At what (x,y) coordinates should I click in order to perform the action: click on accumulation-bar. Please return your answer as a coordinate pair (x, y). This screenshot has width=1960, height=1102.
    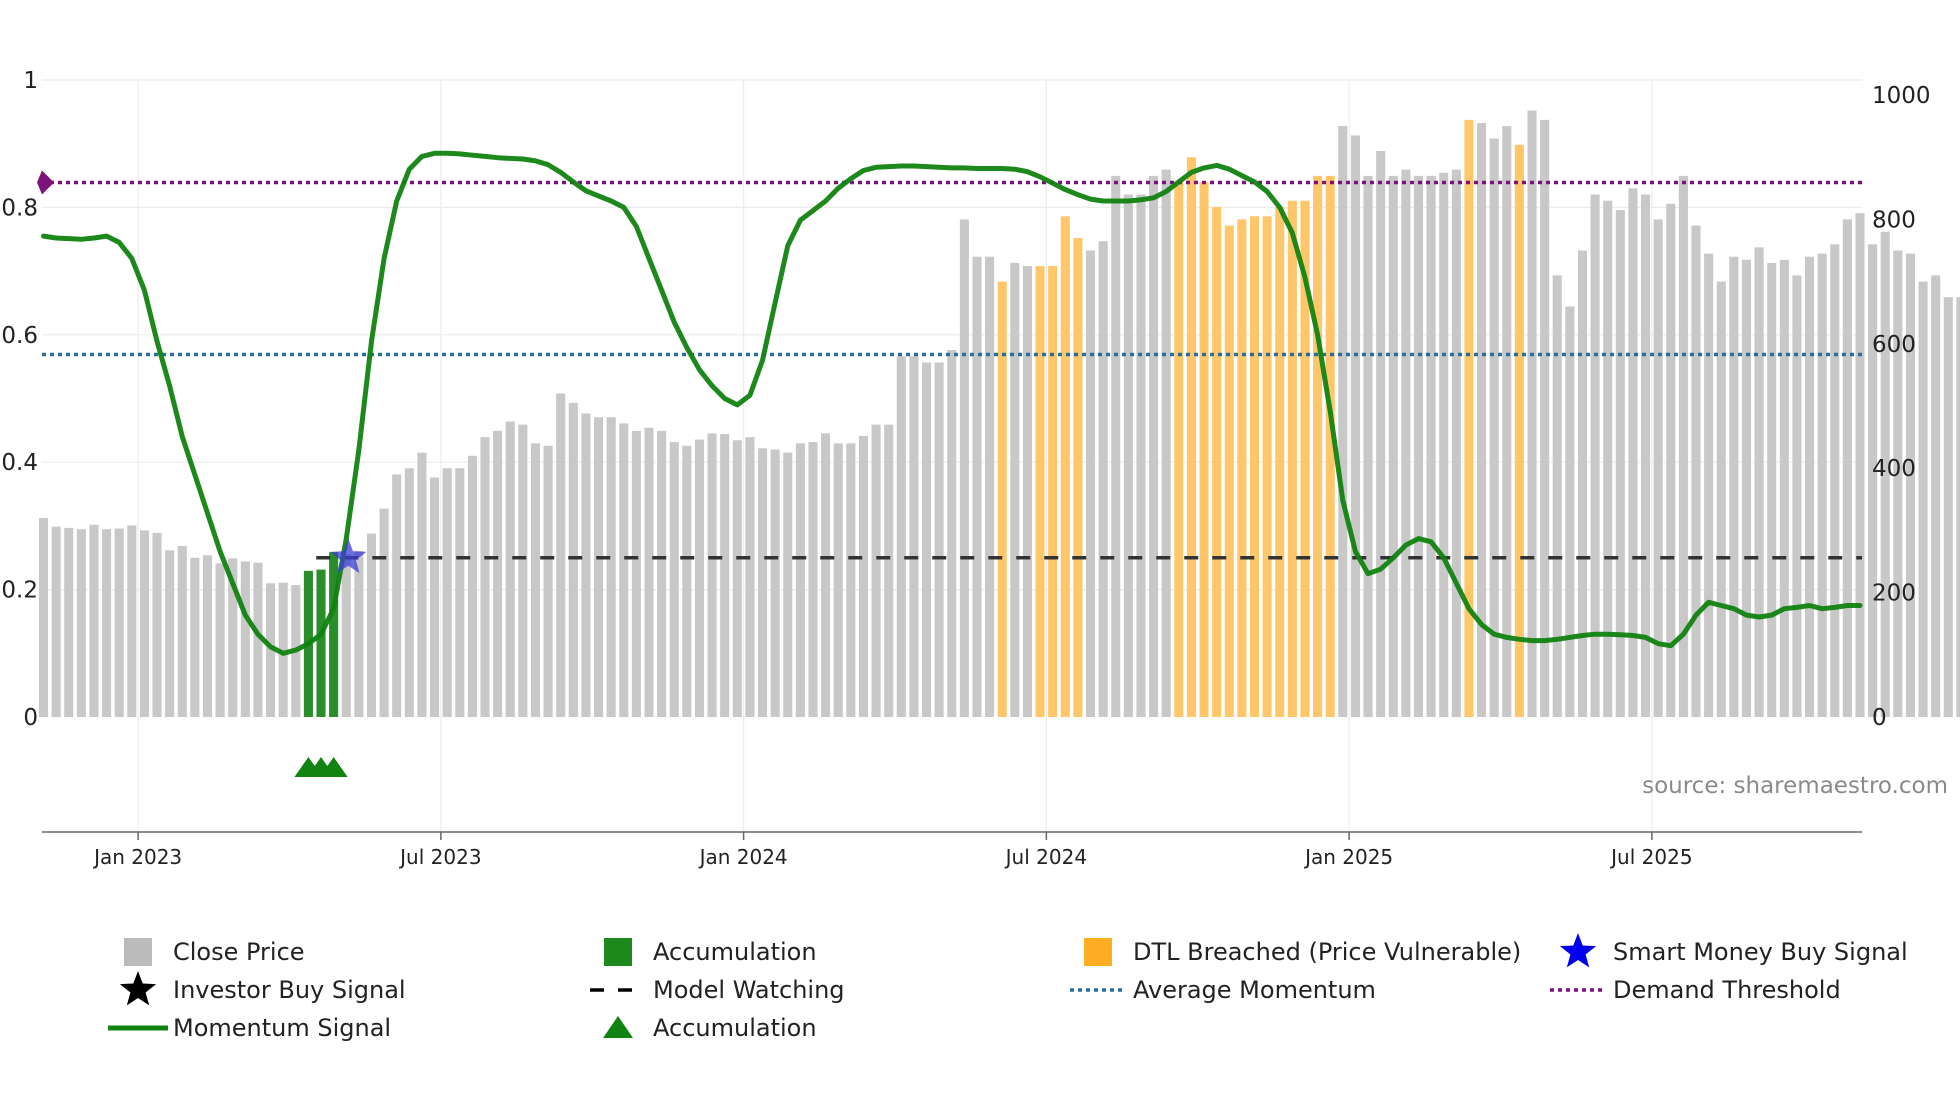
    Looking at the image, I should click on (334, 634).